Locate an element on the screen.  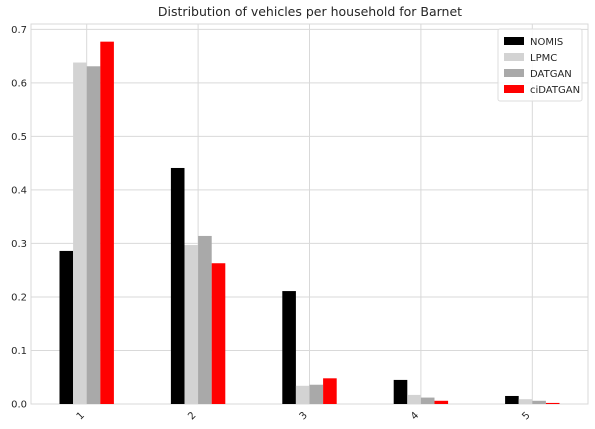
x-tick-labels: 1 2 3 4 5 is located at coordinates (304, 416).